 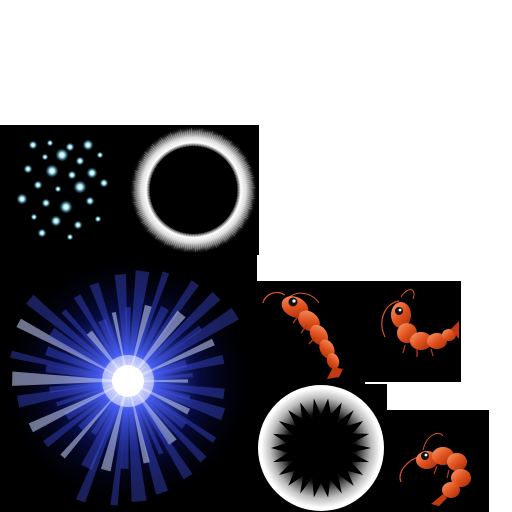 I want to click on shrimp-sprite-a, so click(x=311, y=332).